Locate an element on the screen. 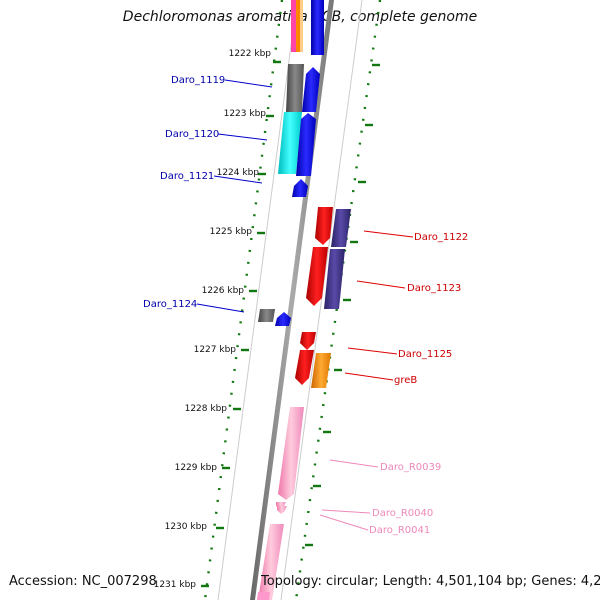  tick-label-1230: 1230 kbp is located at coordinates (186, 527).